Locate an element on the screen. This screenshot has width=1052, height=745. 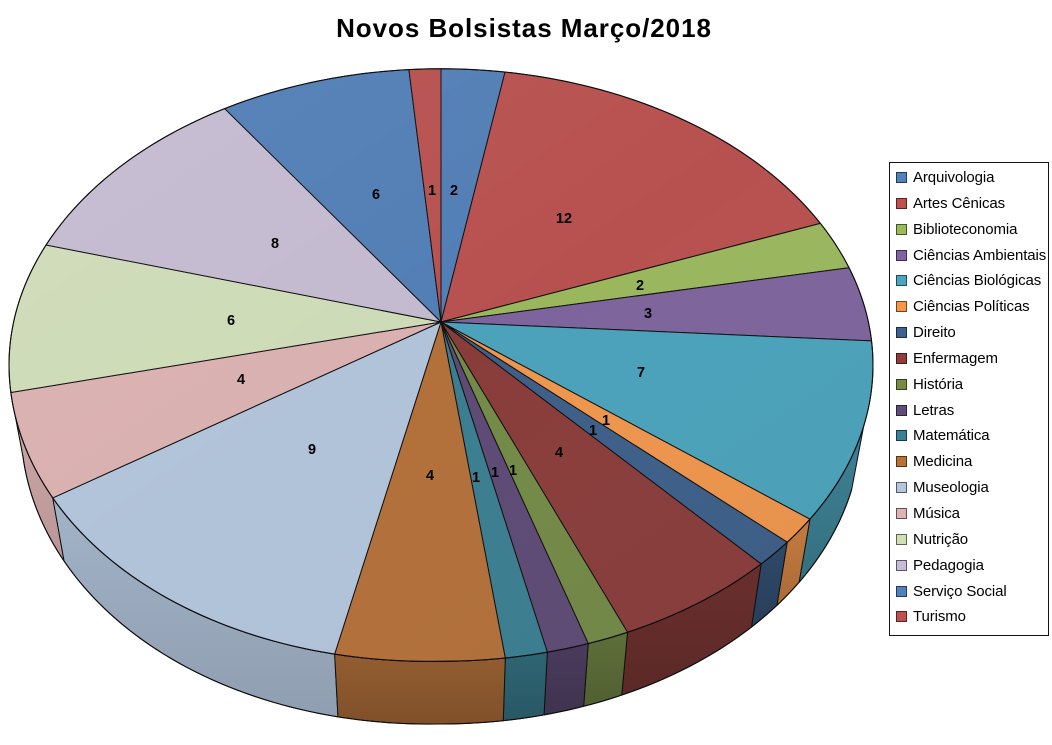
svg-text: 12 is located at coordinates (564, 219).